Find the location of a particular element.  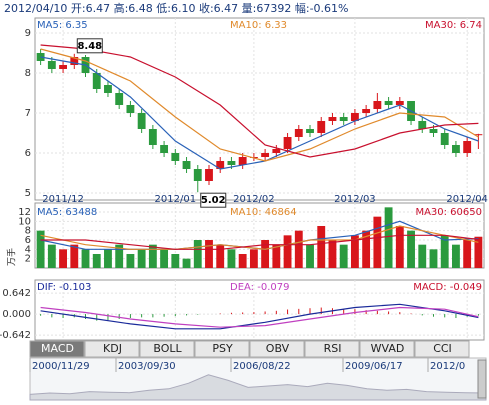

legend-label: DEA: -0.079 is located at coordinates (259, 287).